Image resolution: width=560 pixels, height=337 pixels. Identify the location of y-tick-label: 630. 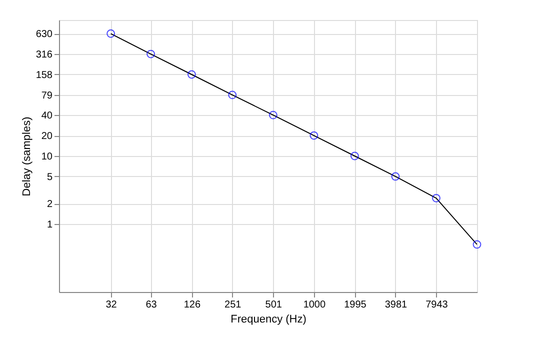
(44, 34).